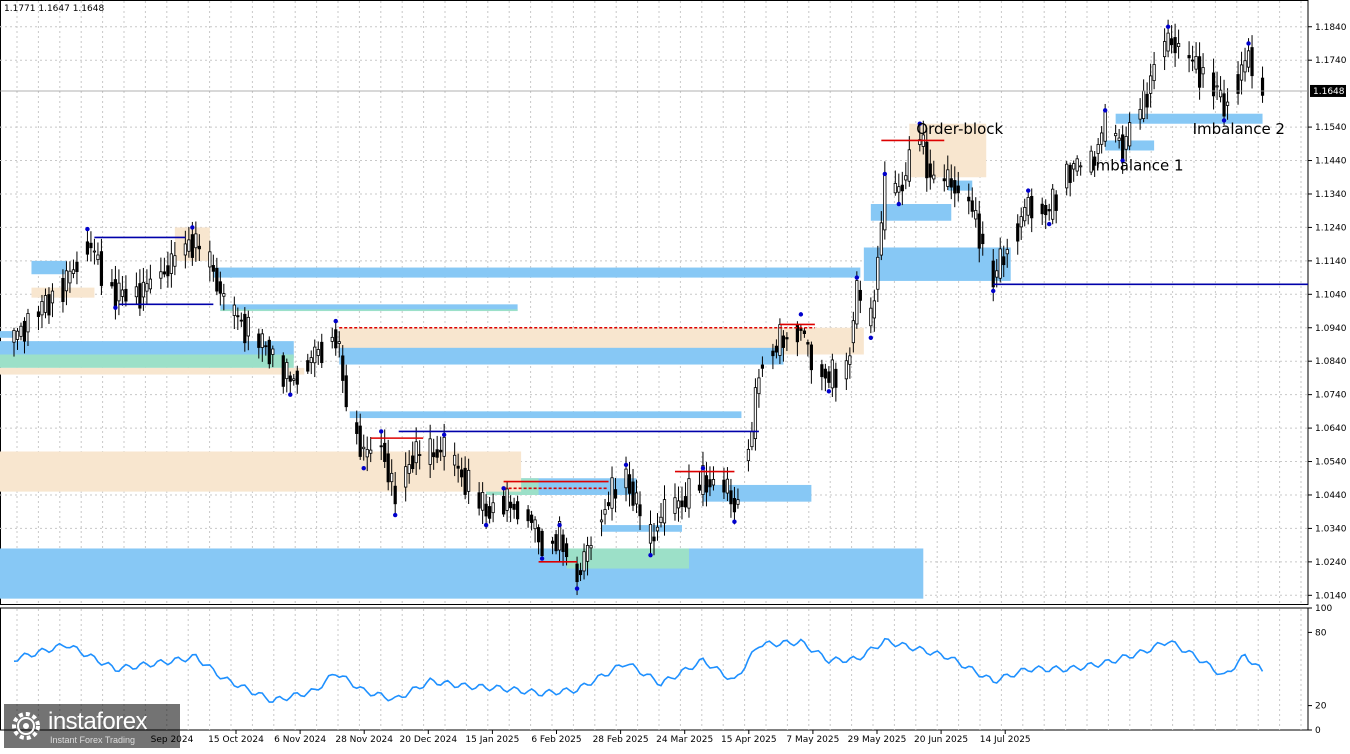 The image size is (1350, 754). I want to click on x-tick-label: 28 Feb 2025, so click(621, 740).